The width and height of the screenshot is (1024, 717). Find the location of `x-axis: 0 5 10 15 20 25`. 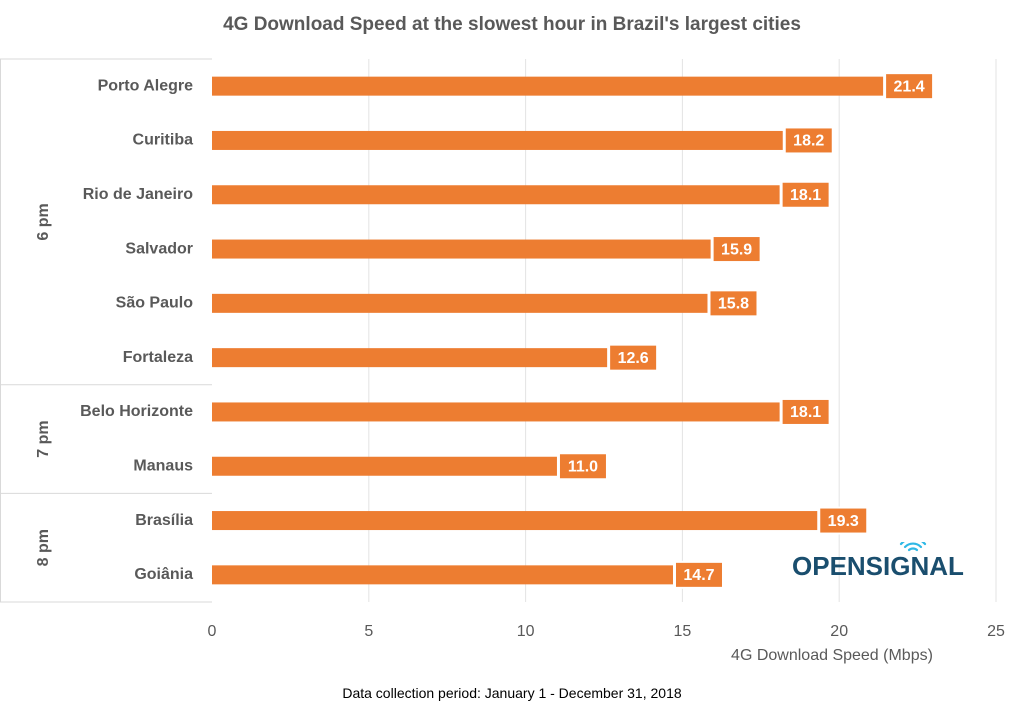

x-axis: 0 5 10 15 20 25 is located at coordinates (606, 631).